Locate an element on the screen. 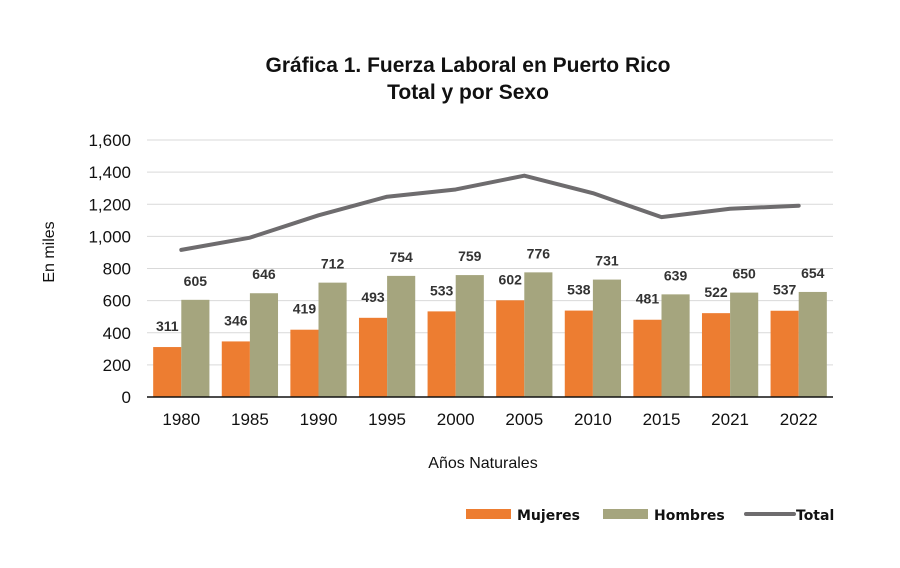 This screenshot has height=568, width=900. data-label-mujeres: 419 is located at coordinates (305, 309).